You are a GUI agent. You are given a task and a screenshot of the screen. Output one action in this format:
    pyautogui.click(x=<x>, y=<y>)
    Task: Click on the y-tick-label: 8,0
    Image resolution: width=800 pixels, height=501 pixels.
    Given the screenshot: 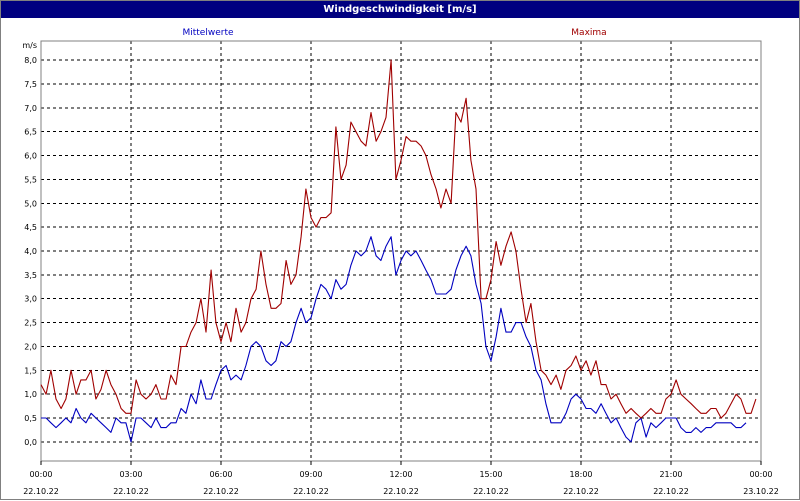 What is the action you would take?
    pyautogui.click(x=30, y=60)
    